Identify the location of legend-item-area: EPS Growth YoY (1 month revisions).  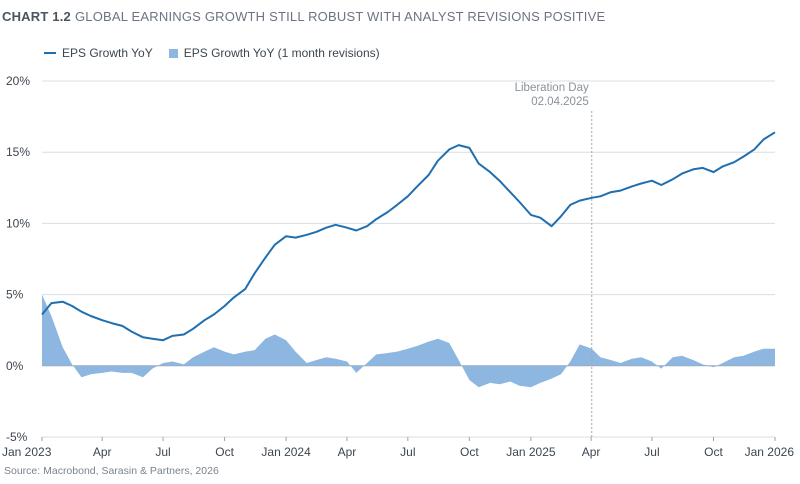
(274, 53).